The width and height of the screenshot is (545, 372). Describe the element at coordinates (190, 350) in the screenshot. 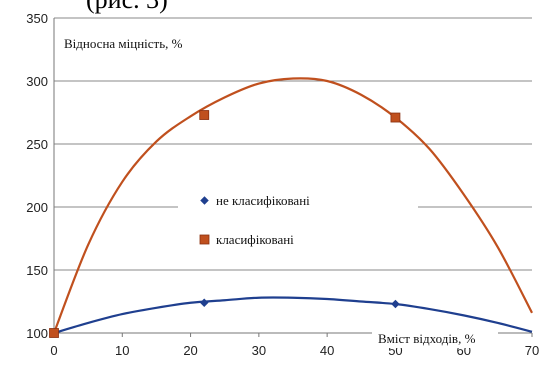

I see `x-tick-20: 20` at that location.